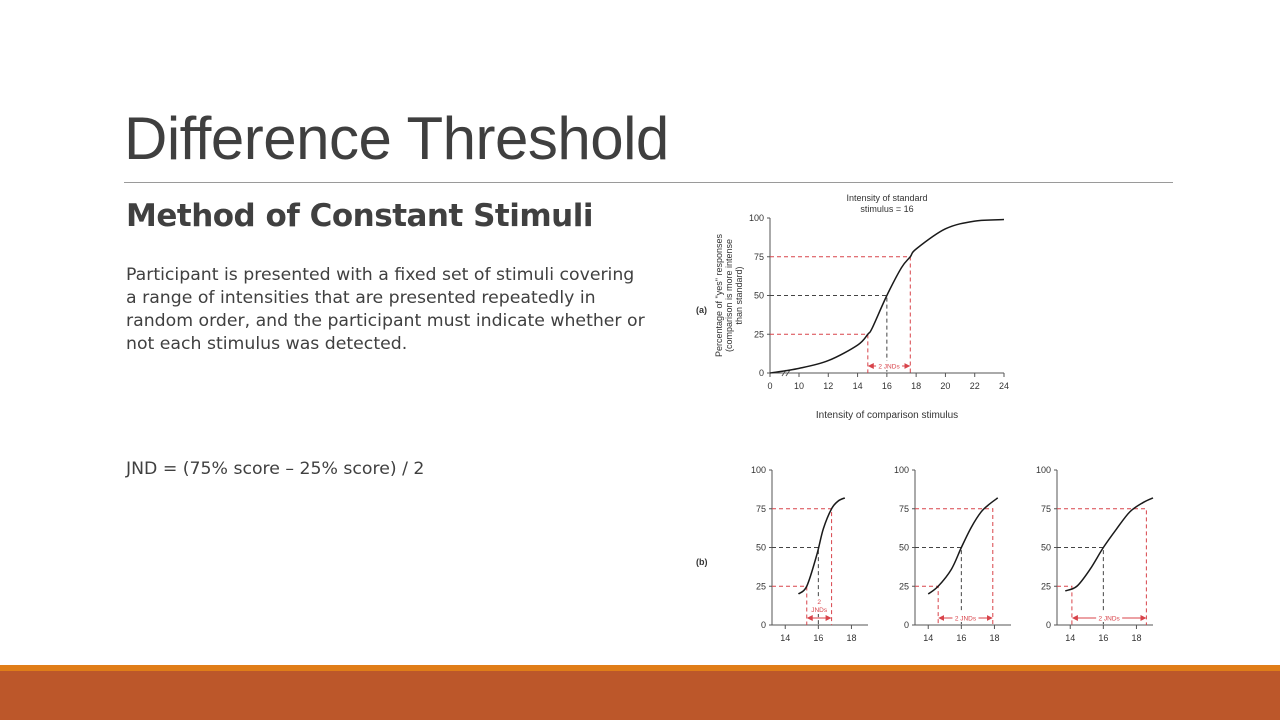  What do you see at coordinates (739, 295) in the screenshot?
I see `y-axis-label-line: than standard)` at bounding box center [739, 295].